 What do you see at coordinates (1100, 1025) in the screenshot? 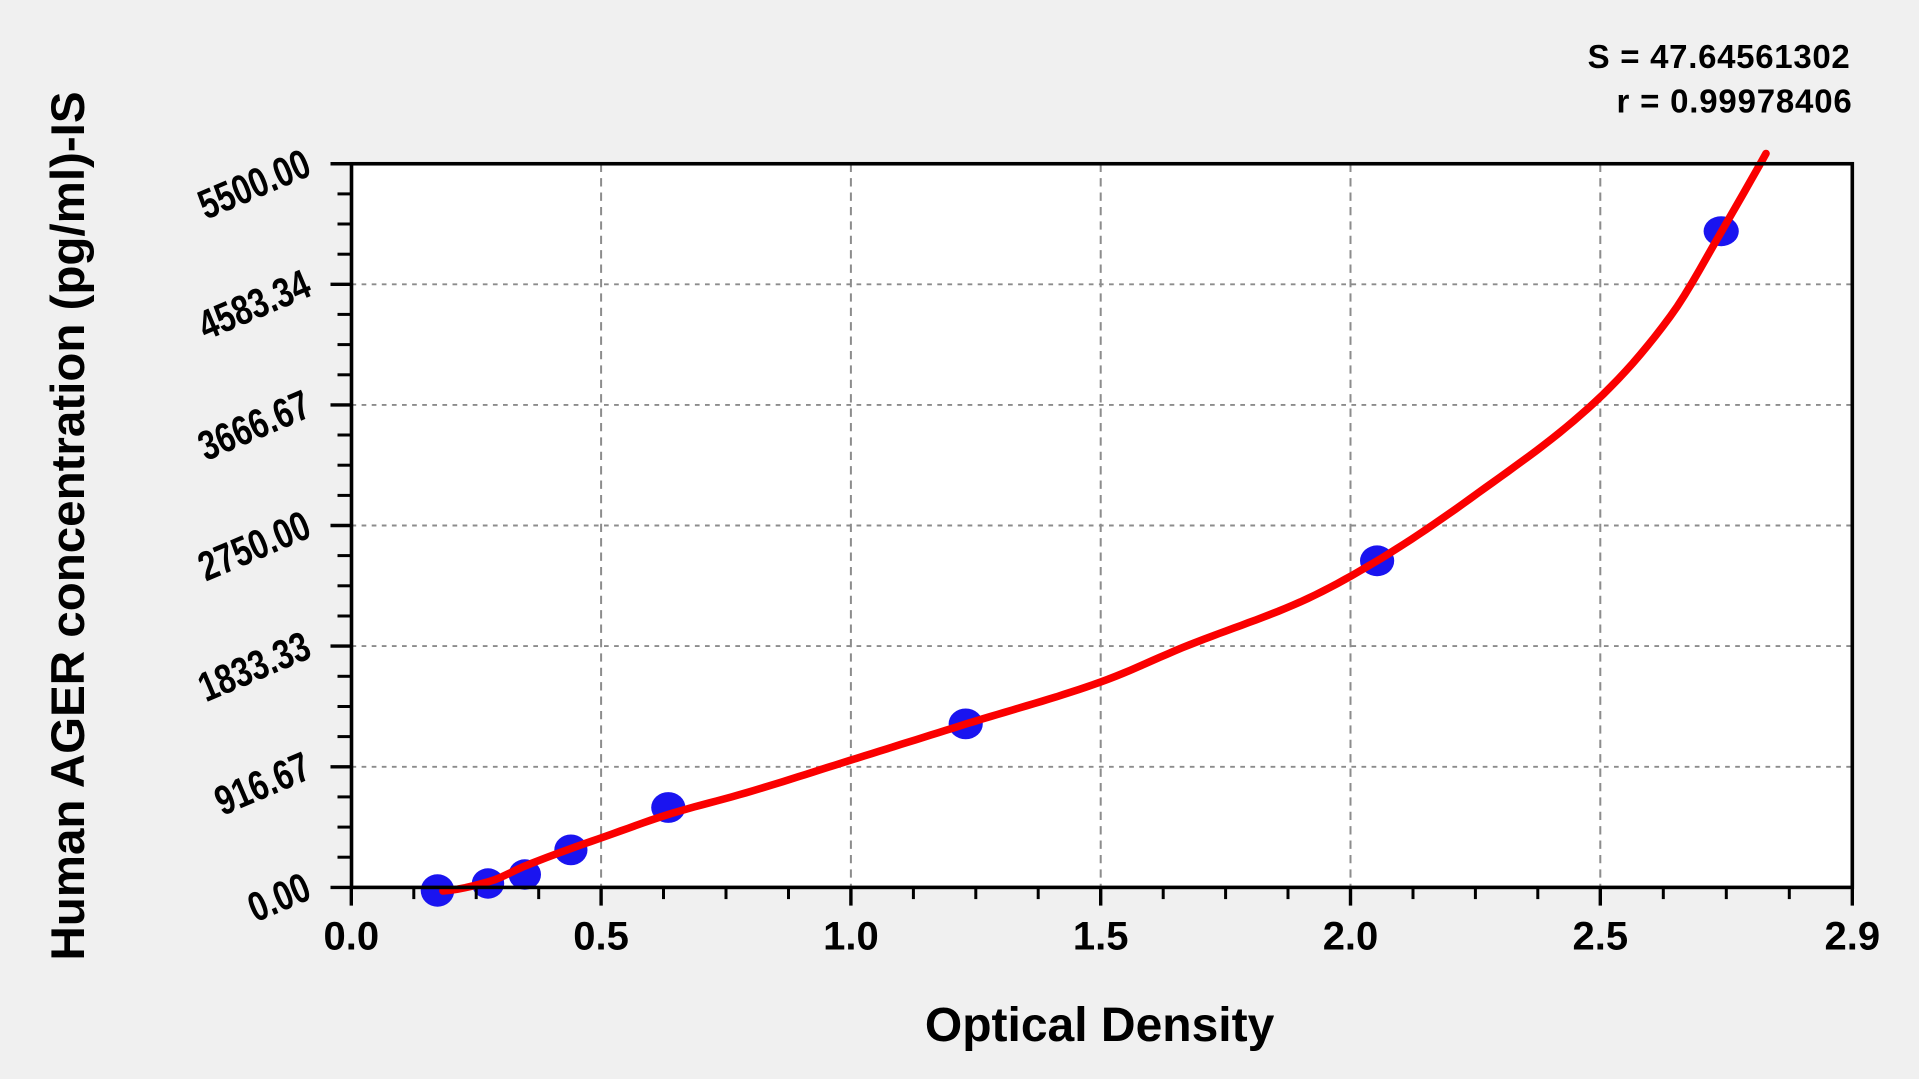
I see `svg-text: Optical Density` at bounding box center [1100, 1025].